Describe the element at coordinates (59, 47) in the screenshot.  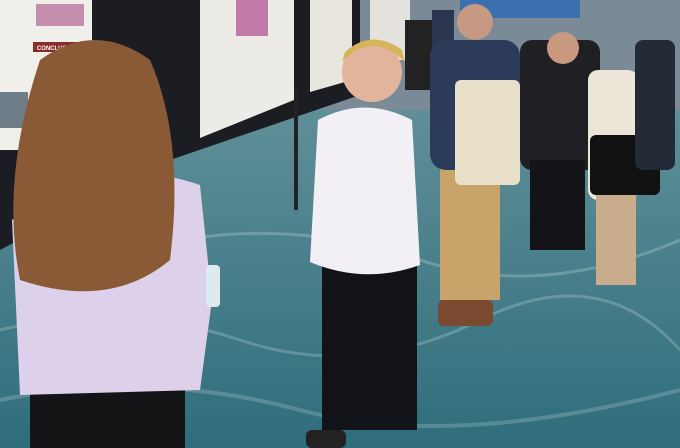
I see `poster-heading-bar` at that location.